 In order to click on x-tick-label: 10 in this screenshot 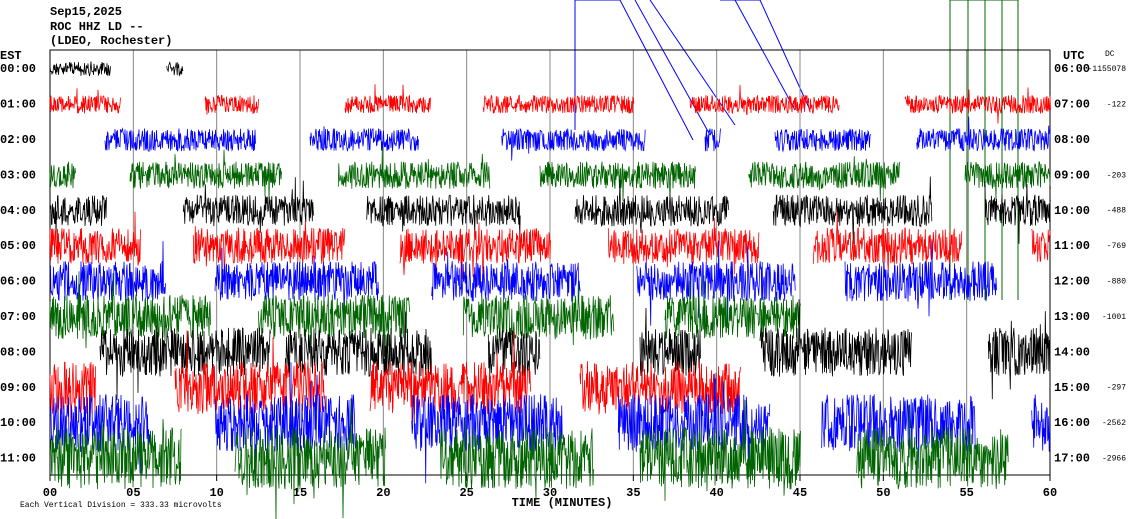, I will do `click(216, 493)`.